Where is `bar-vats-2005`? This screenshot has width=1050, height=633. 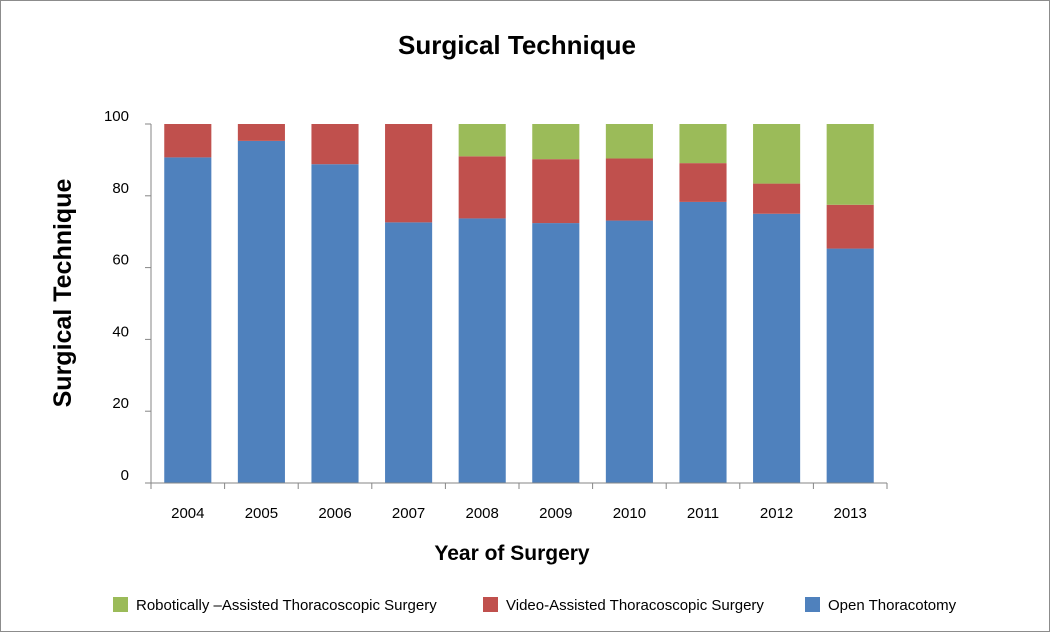 bar-vats-2005 is located at coordinates (261, 132).